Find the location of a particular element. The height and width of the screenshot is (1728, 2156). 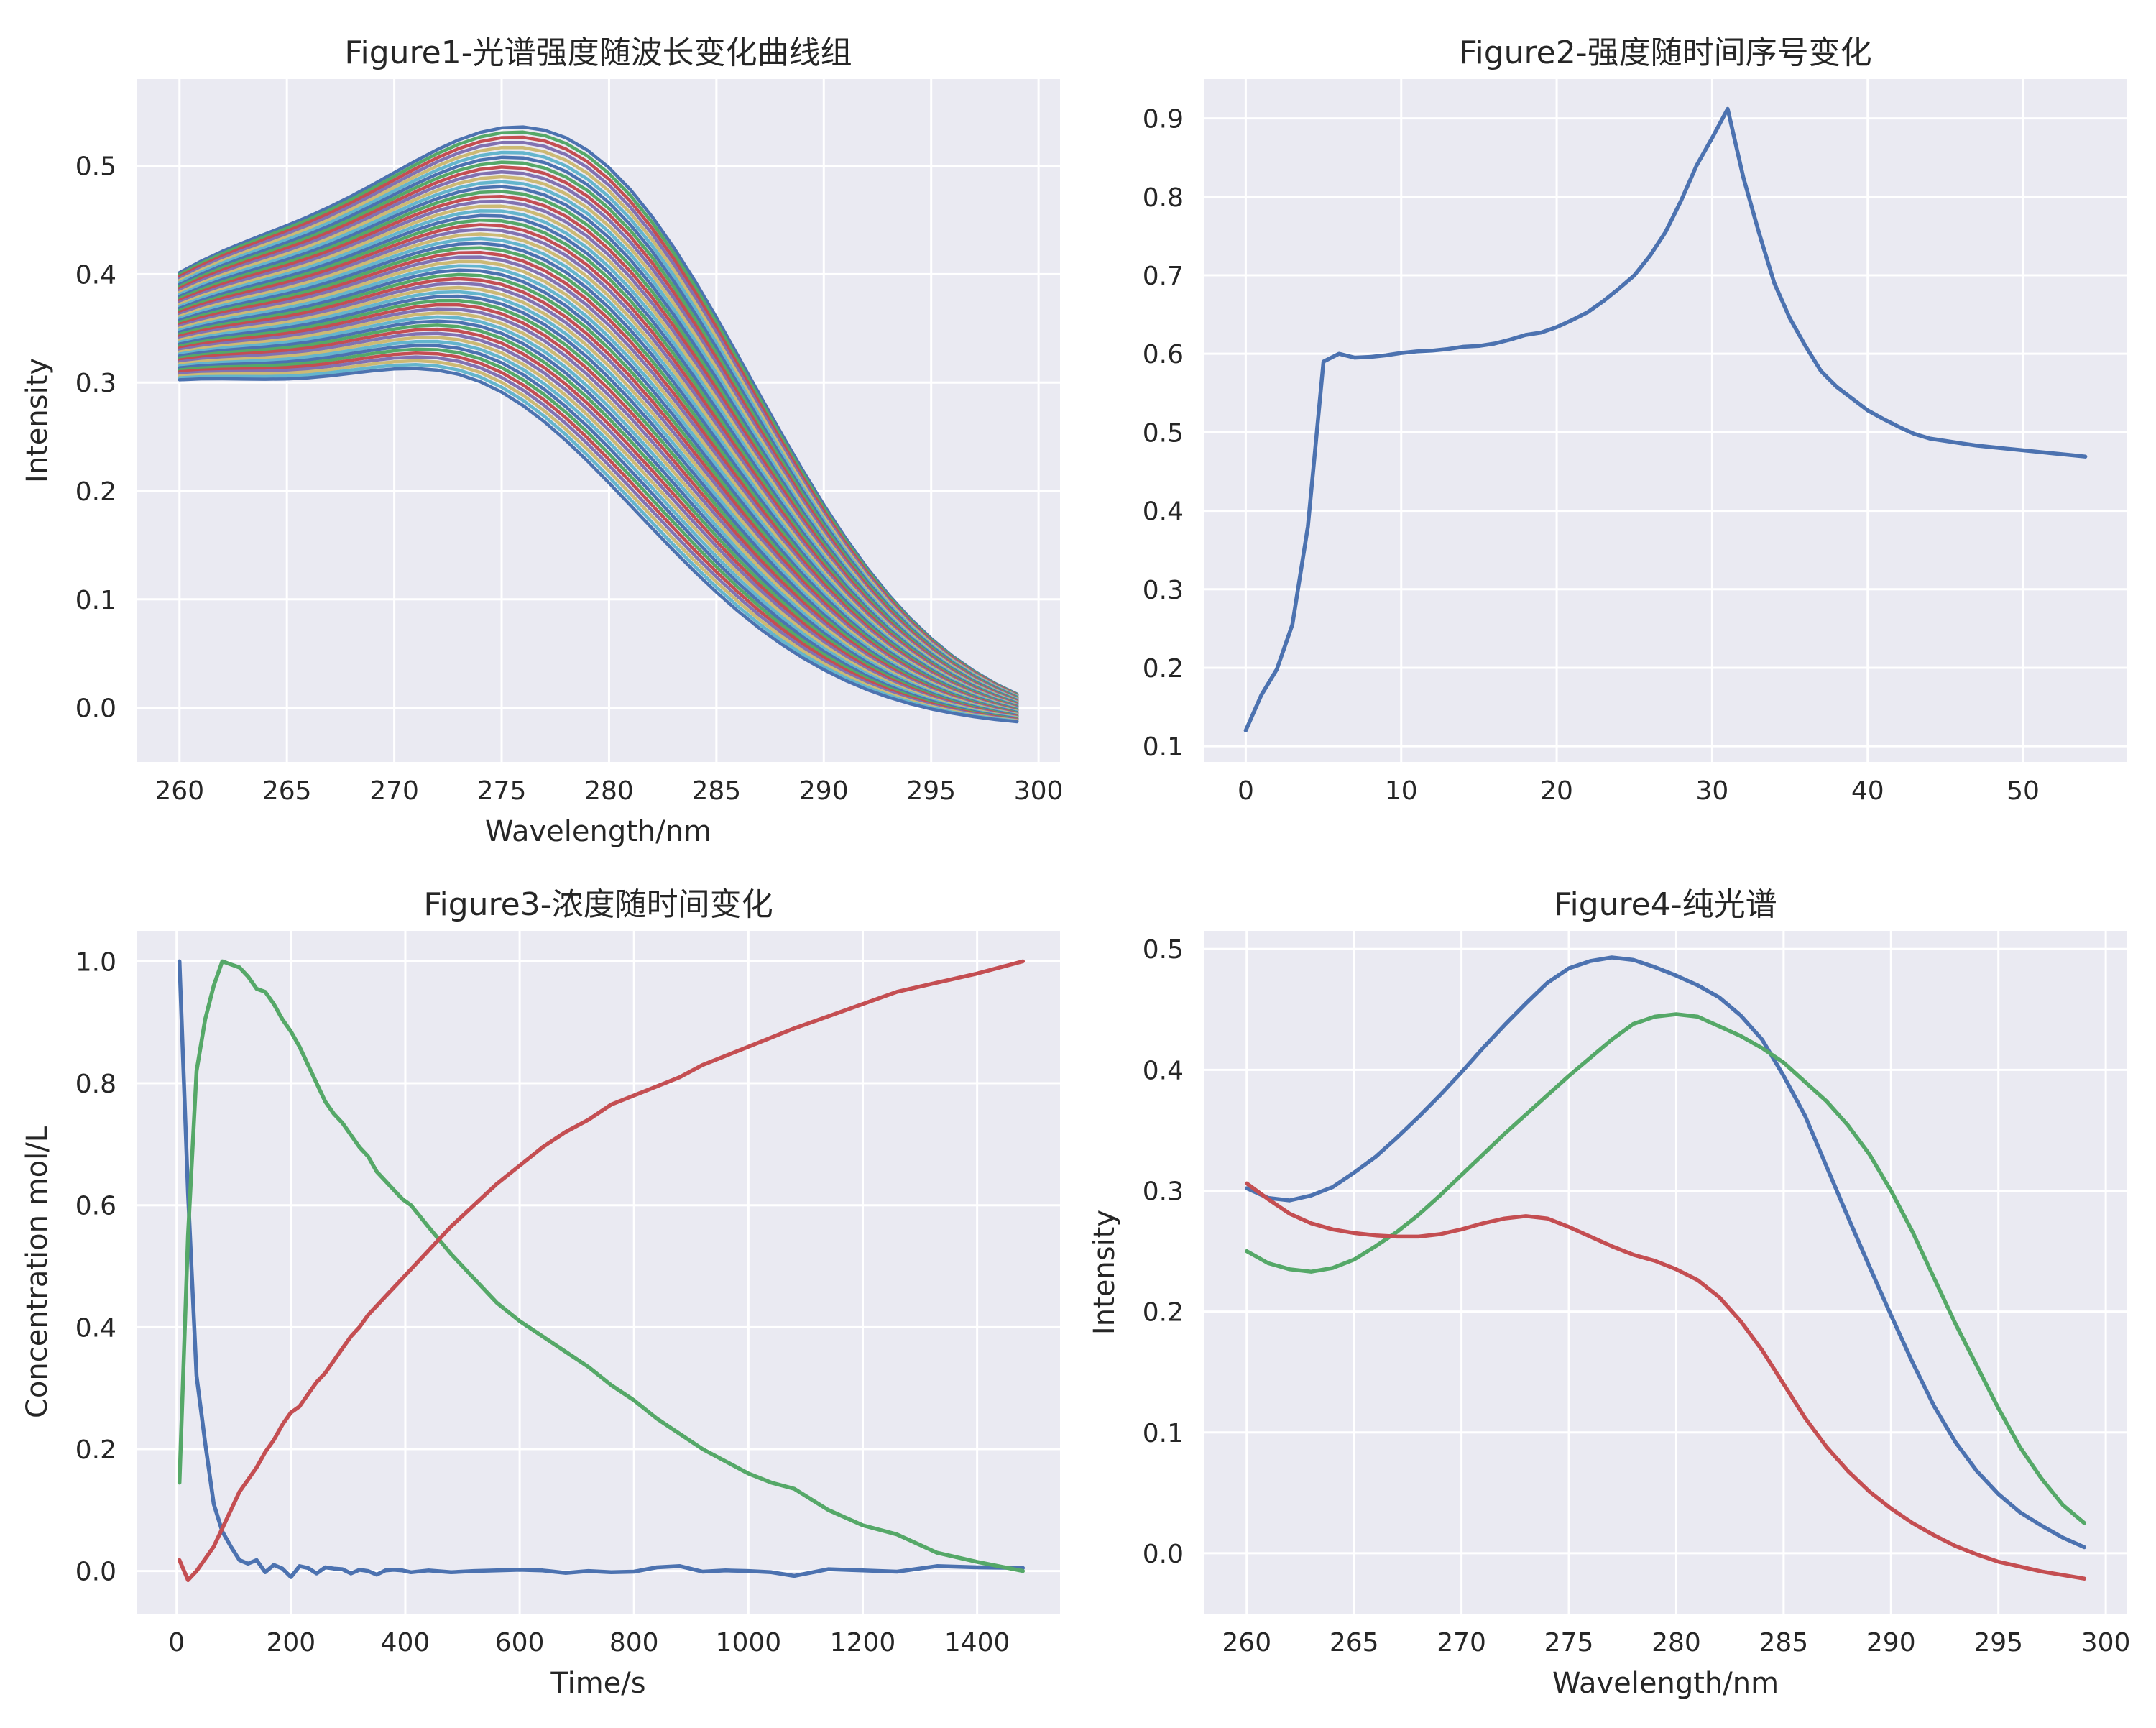

chart-title: Figure1-光谱强度随波长变化曲线组 is located at coordinates (598, 53).